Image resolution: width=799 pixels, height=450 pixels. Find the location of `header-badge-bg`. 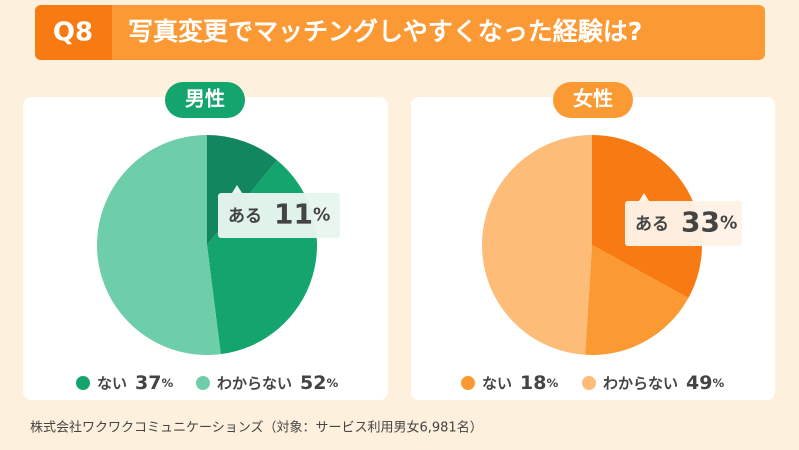

header-badge-bg is located at coordinates (73, 32).